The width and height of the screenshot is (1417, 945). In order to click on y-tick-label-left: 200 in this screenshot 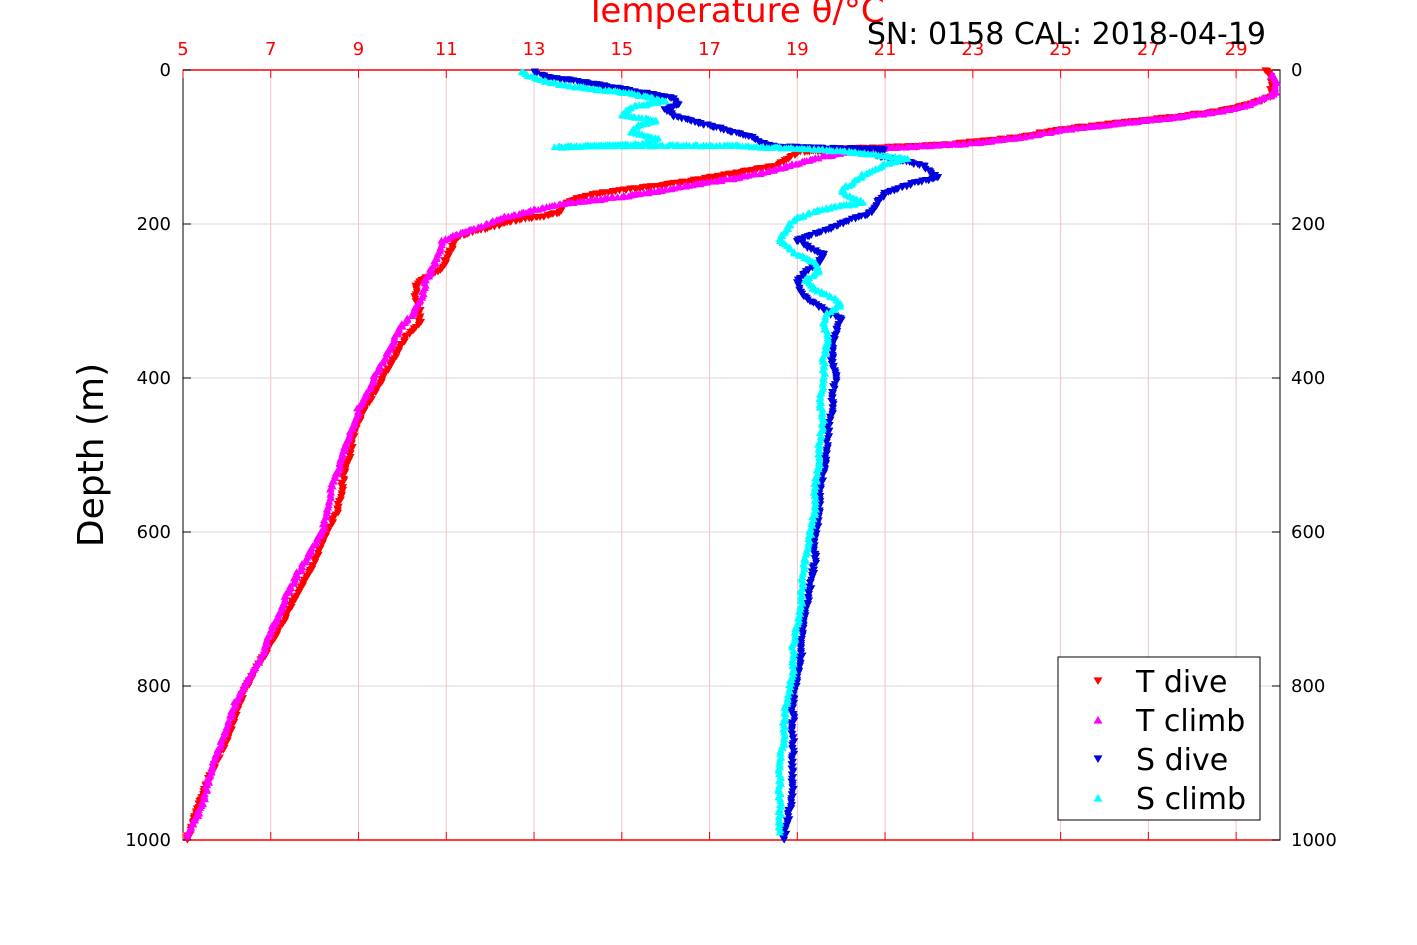, I will do `click(154, 224)`.